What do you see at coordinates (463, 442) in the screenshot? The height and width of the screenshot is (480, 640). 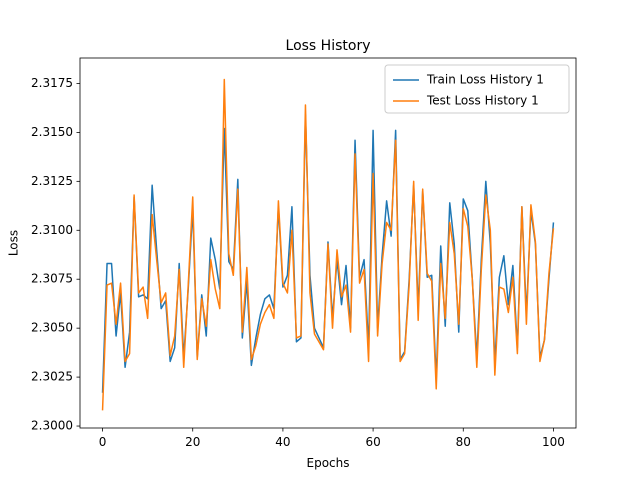 I see `x-tick-label: 80` at bounding box center [463, 442].